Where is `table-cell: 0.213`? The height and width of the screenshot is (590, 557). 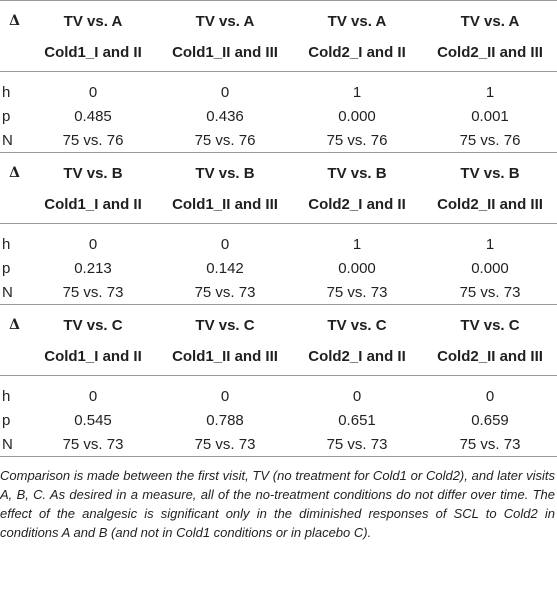
table-cell: 0.213 is located at coordinates (93, 268).